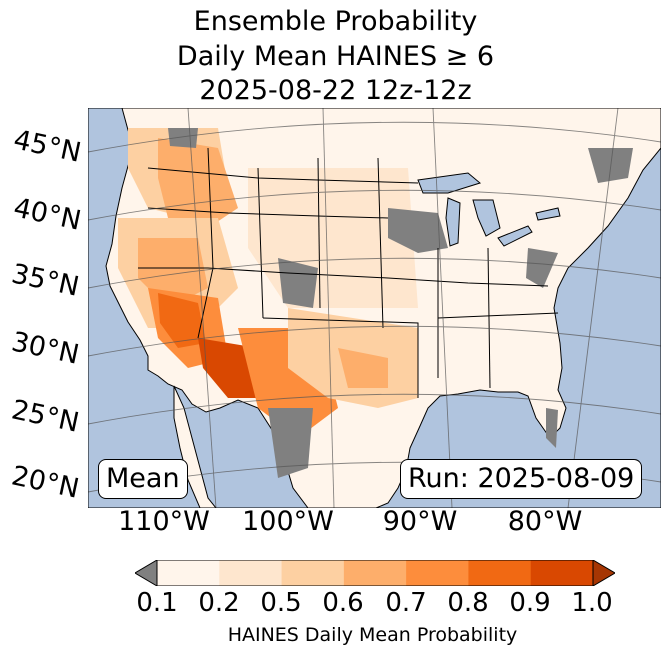 The width and height of the screenshot is (671, 658). What do you see at coordinates (182, 320) in the screenshot?
I see `patch-az-core` at bounding box center [182, 320].